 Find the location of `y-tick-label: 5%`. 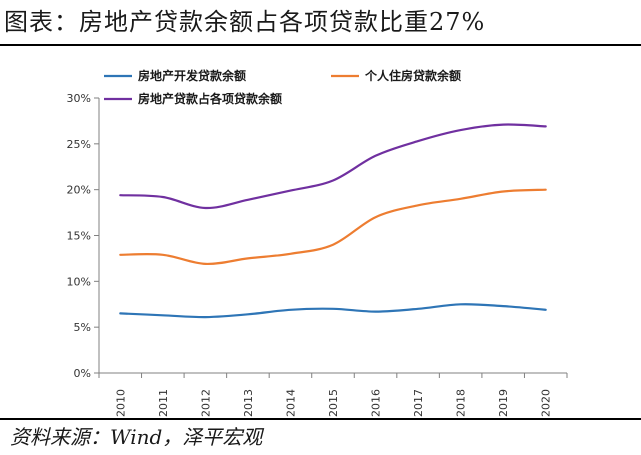

y-tick-label: 5% is located at coordinates (82, 327).